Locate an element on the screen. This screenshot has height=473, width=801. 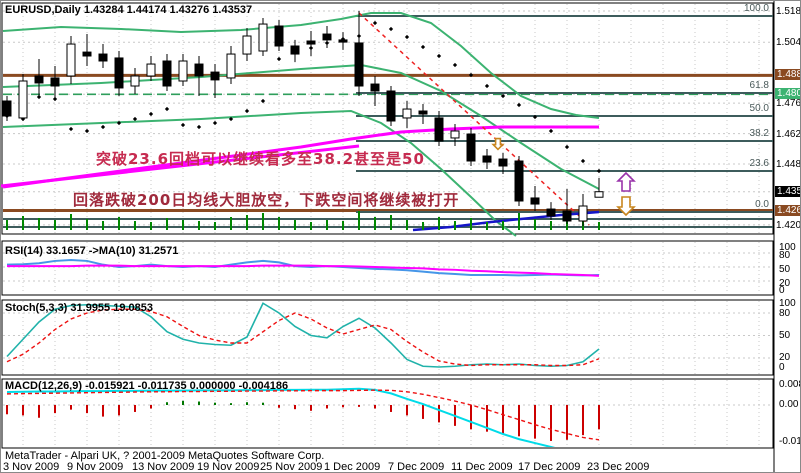
annotation-text-2: 回落跌破200日均线大胆放空，下跌空间将继续被打开 is located at coordinates (266, 200).